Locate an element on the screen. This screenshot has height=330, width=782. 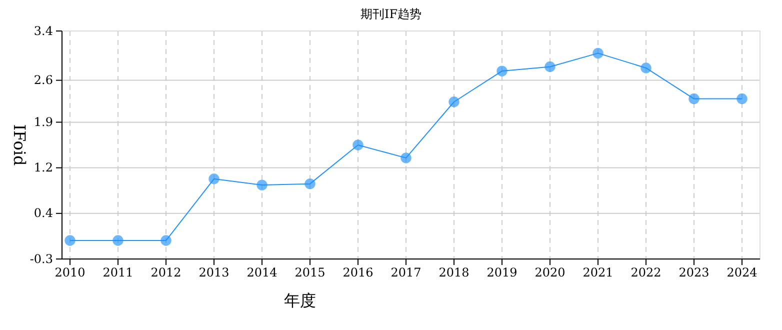
y-axis-title: IFoid is located at coordinates (19, 145).